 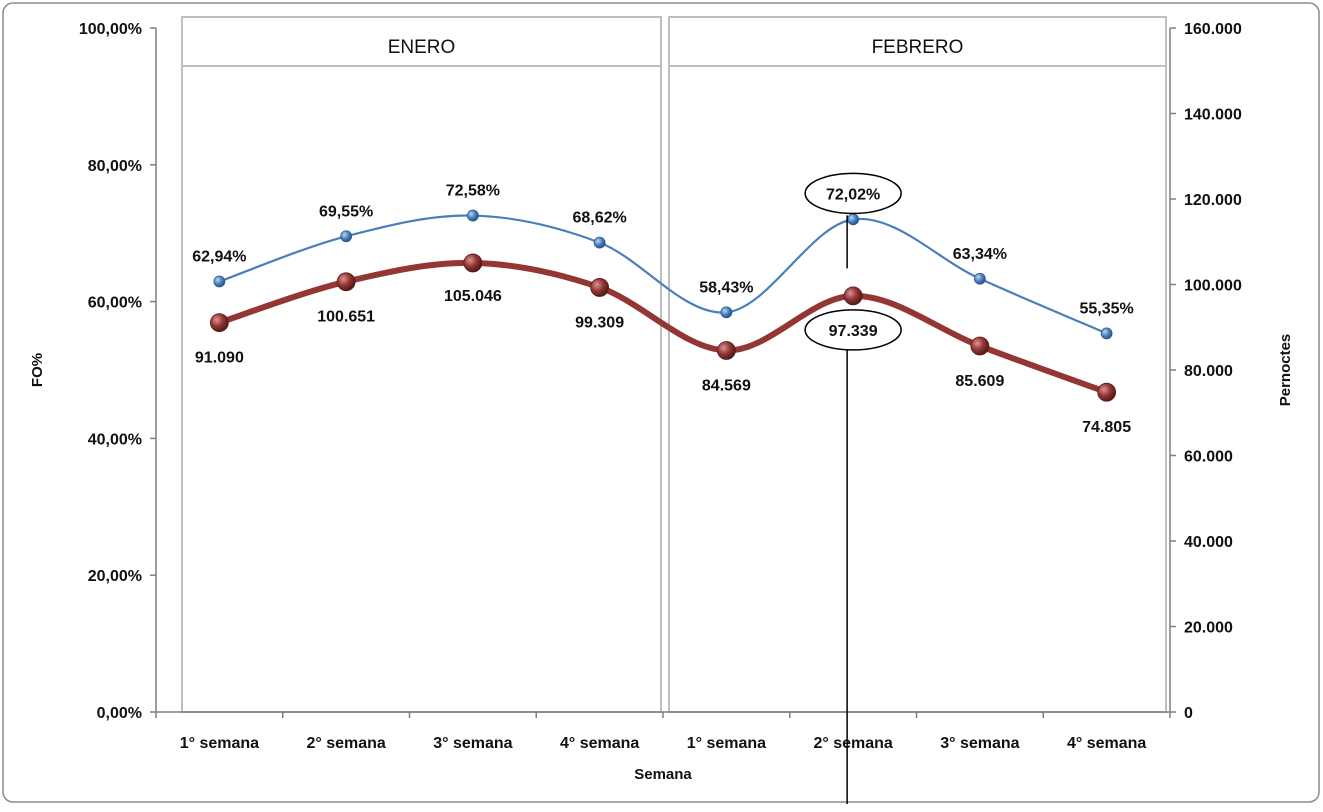 What do you see at coordinates (473, 191) in the screenshot?
I see `fo-data-label: 72,58%` at bounding box center [473, 191].